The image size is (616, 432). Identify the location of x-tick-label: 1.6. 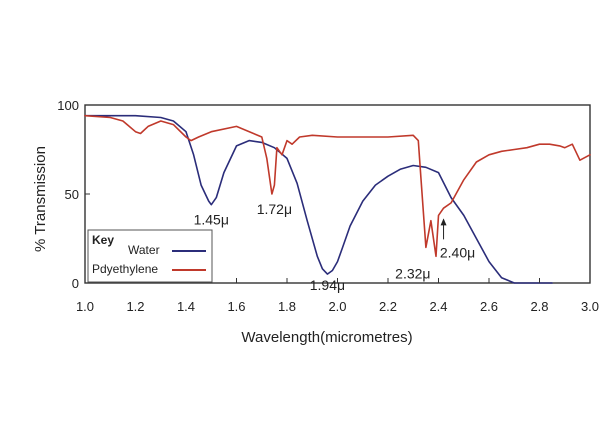
(236, 306).